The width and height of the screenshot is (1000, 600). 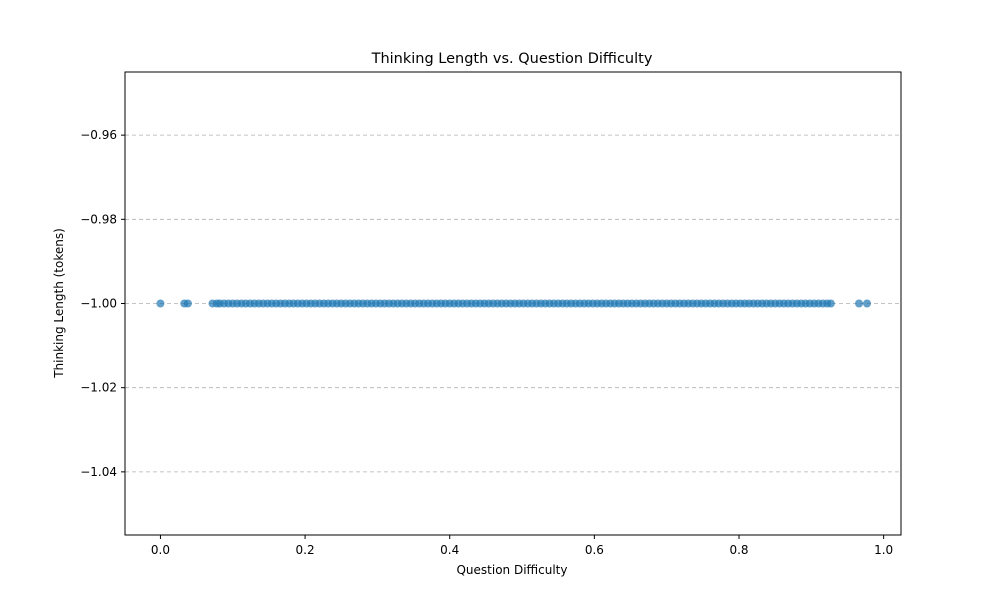 What do you see at coordinates (160, 550) in the screenshot?
I see `x-tick-label: 0.0` at bounding box center [160, 550].